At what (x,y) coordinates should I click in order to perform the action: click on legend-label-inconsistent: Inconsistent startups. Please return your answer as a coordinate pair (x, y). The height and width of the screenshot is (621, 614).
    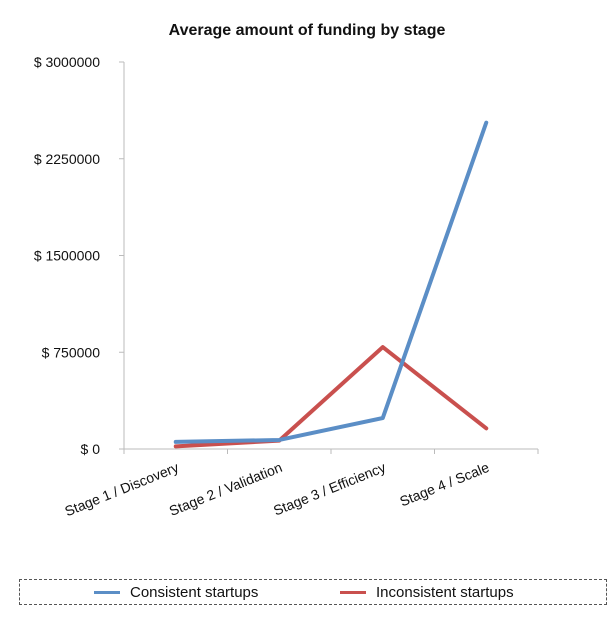
    Looking at the image, I should click on (445, 592).